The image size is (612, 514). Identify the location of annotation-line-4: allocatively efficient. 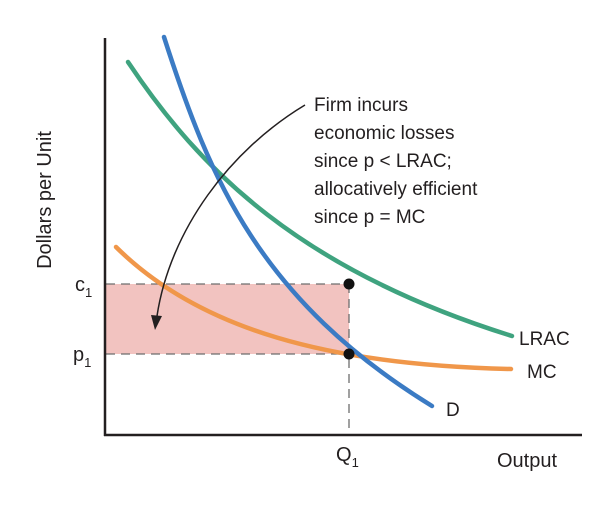
(396, 189).